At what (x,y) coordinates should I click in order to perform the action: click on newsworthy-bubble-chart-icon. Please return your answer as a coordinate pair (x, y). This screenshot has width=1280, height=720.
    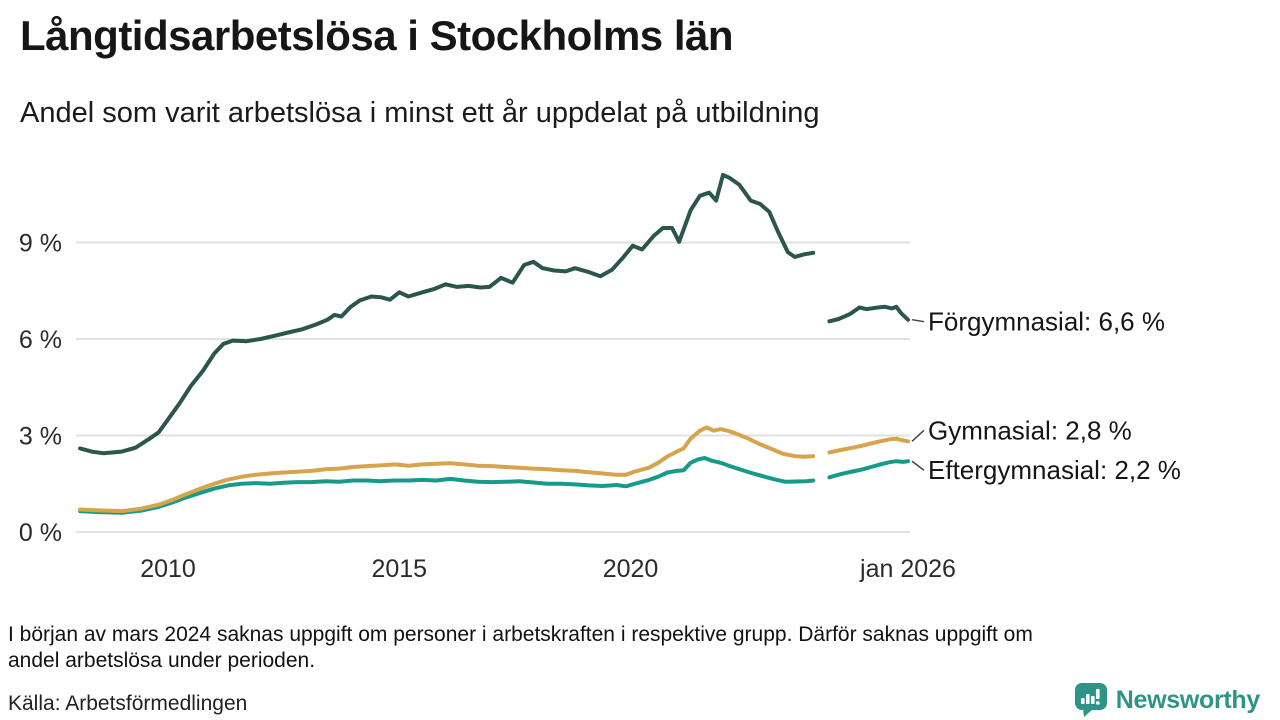
    Looking at the image, I should click on (1090, 700).